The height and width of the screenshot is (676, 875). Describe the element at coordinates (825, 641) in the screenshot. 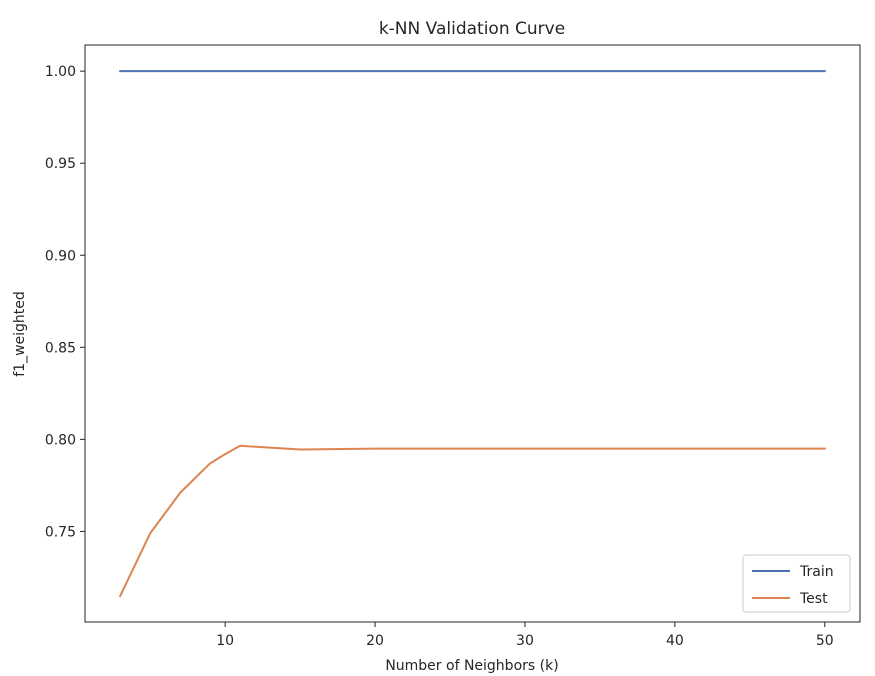

I see `x-tick-label: 50` at that location.